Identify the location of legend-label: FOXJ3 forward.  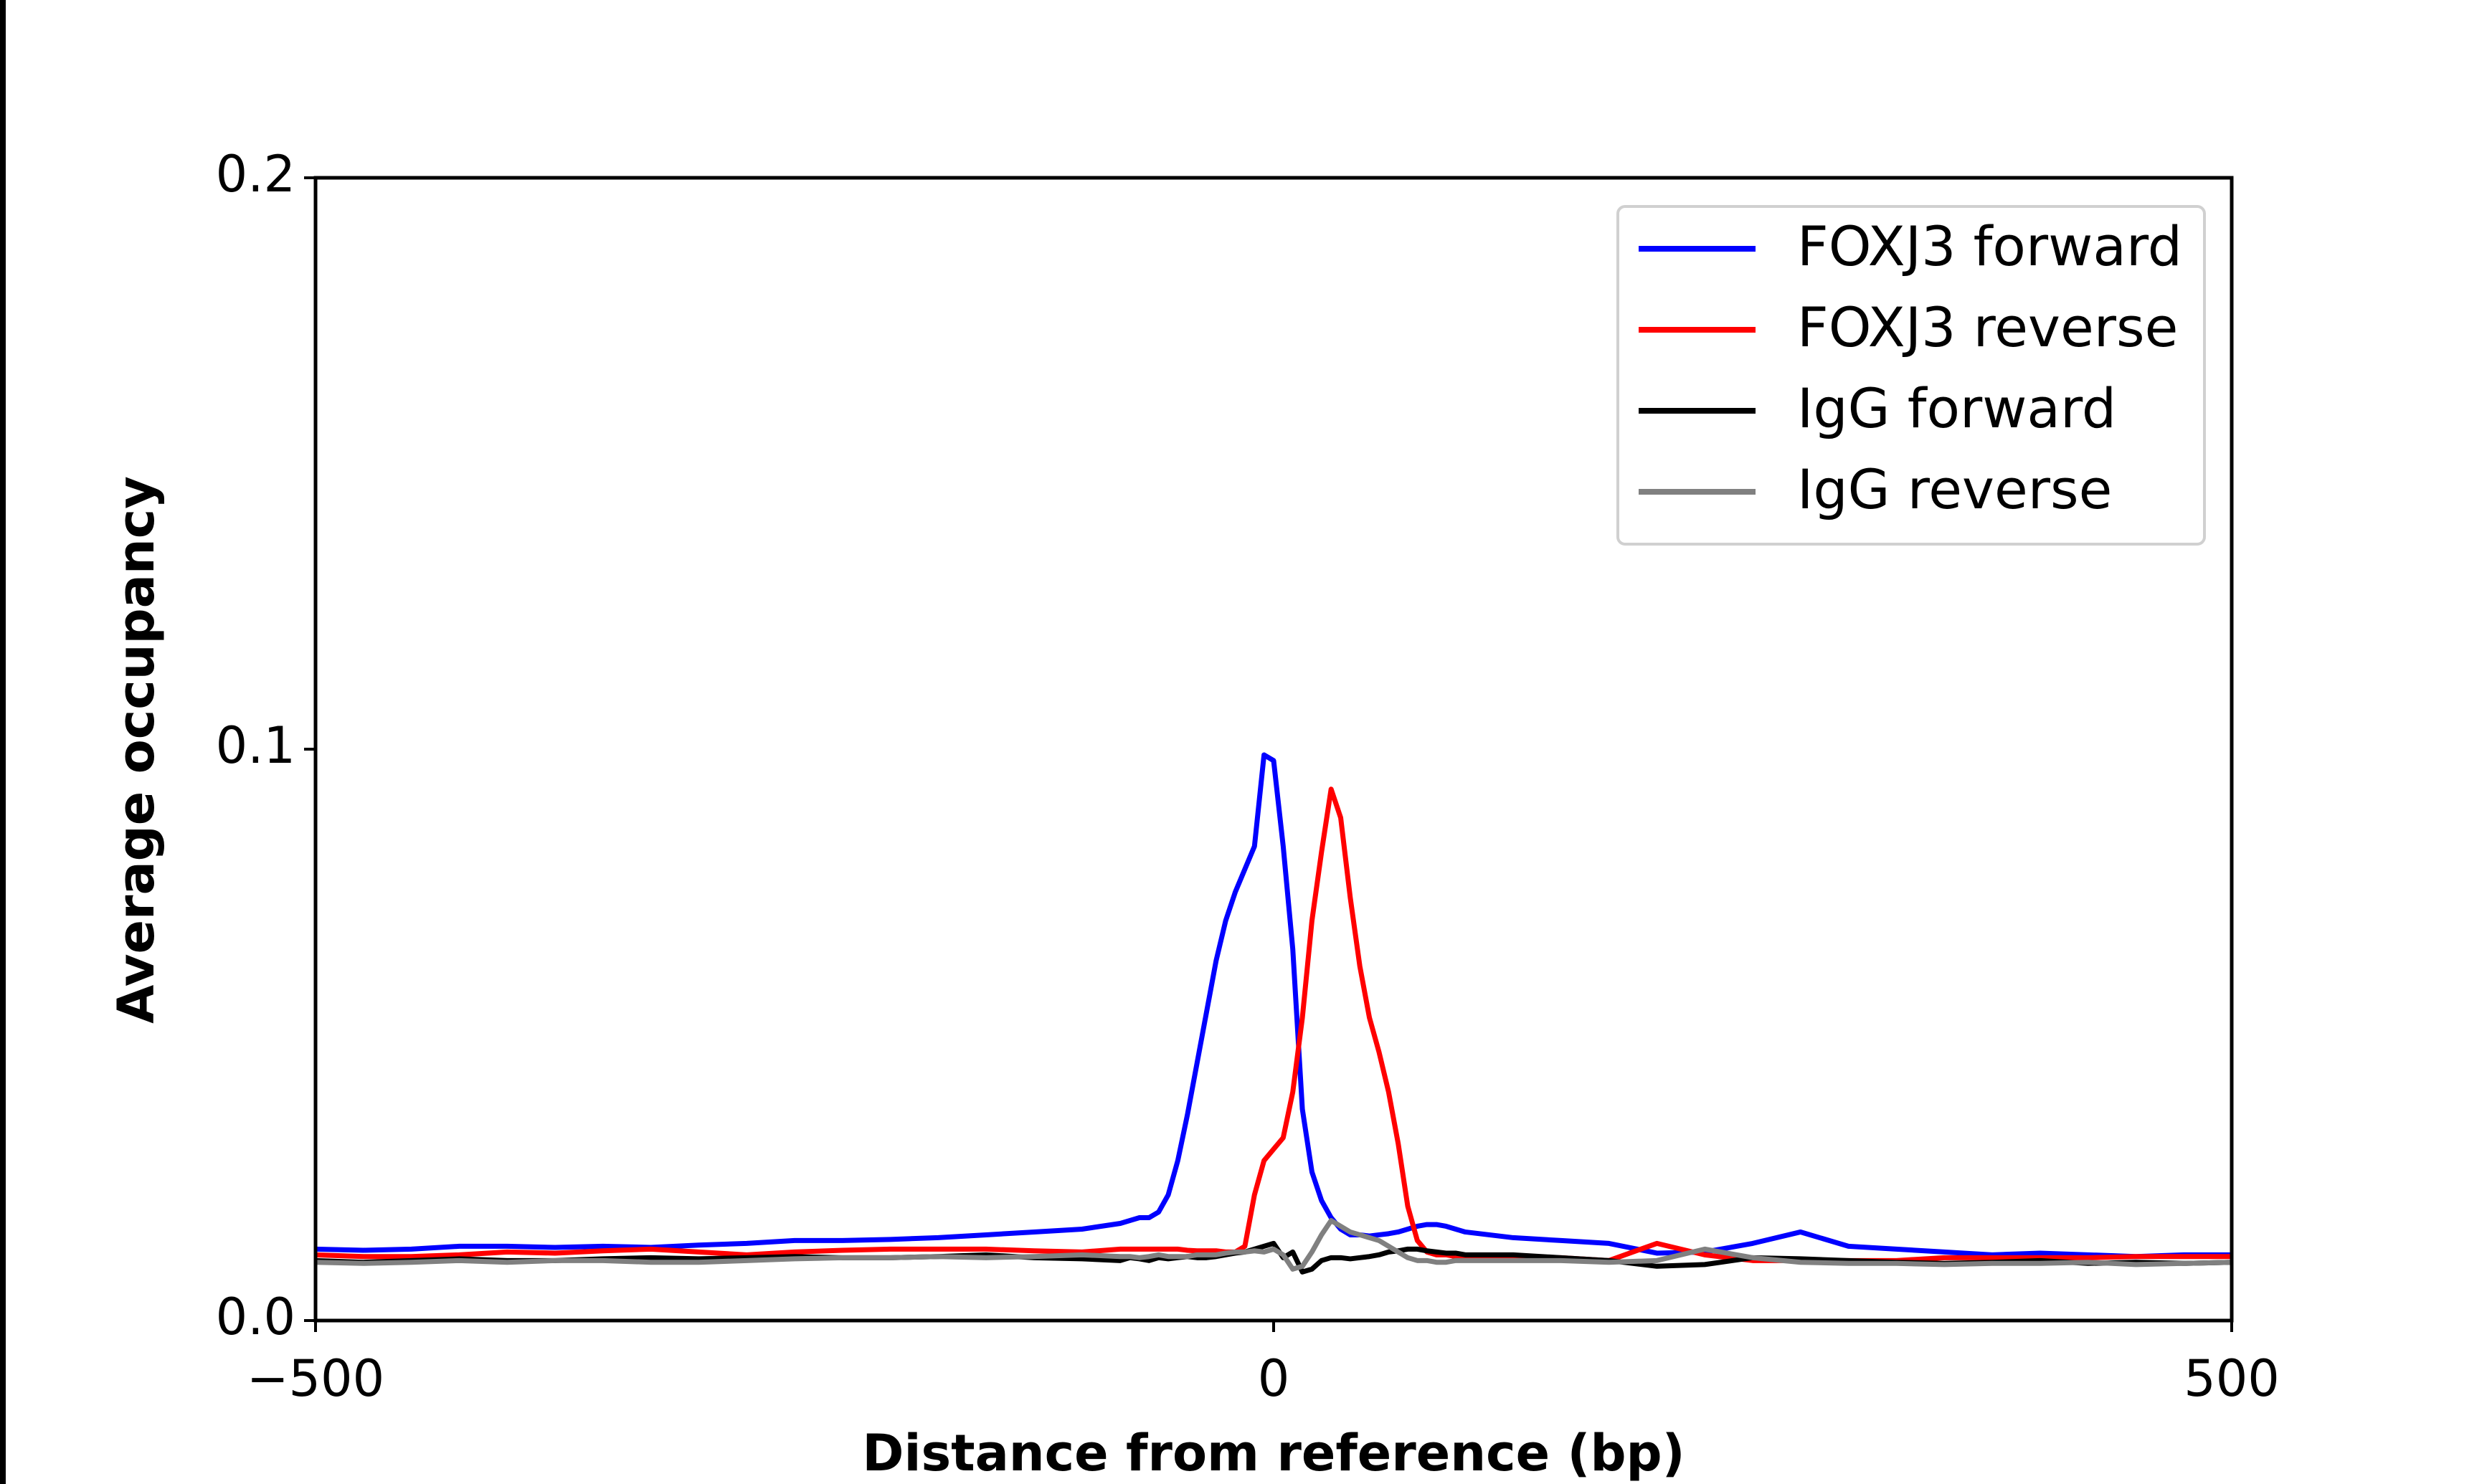
(1990, 246).